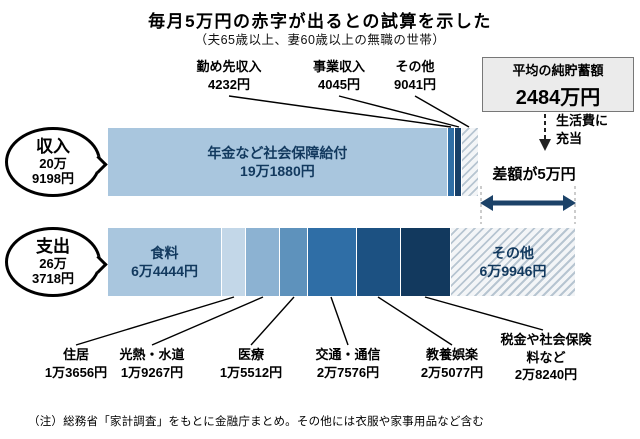  What do you see at coordinates (53, 278) in the screenshot?
I see `expense-total-line2: 3718円` at bounding box center [53, 278].